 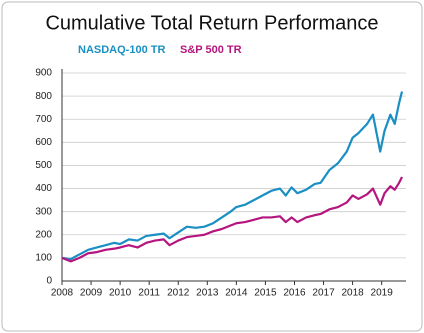 I want to click on y-tick-label: 900, so click(x=43, y=73).